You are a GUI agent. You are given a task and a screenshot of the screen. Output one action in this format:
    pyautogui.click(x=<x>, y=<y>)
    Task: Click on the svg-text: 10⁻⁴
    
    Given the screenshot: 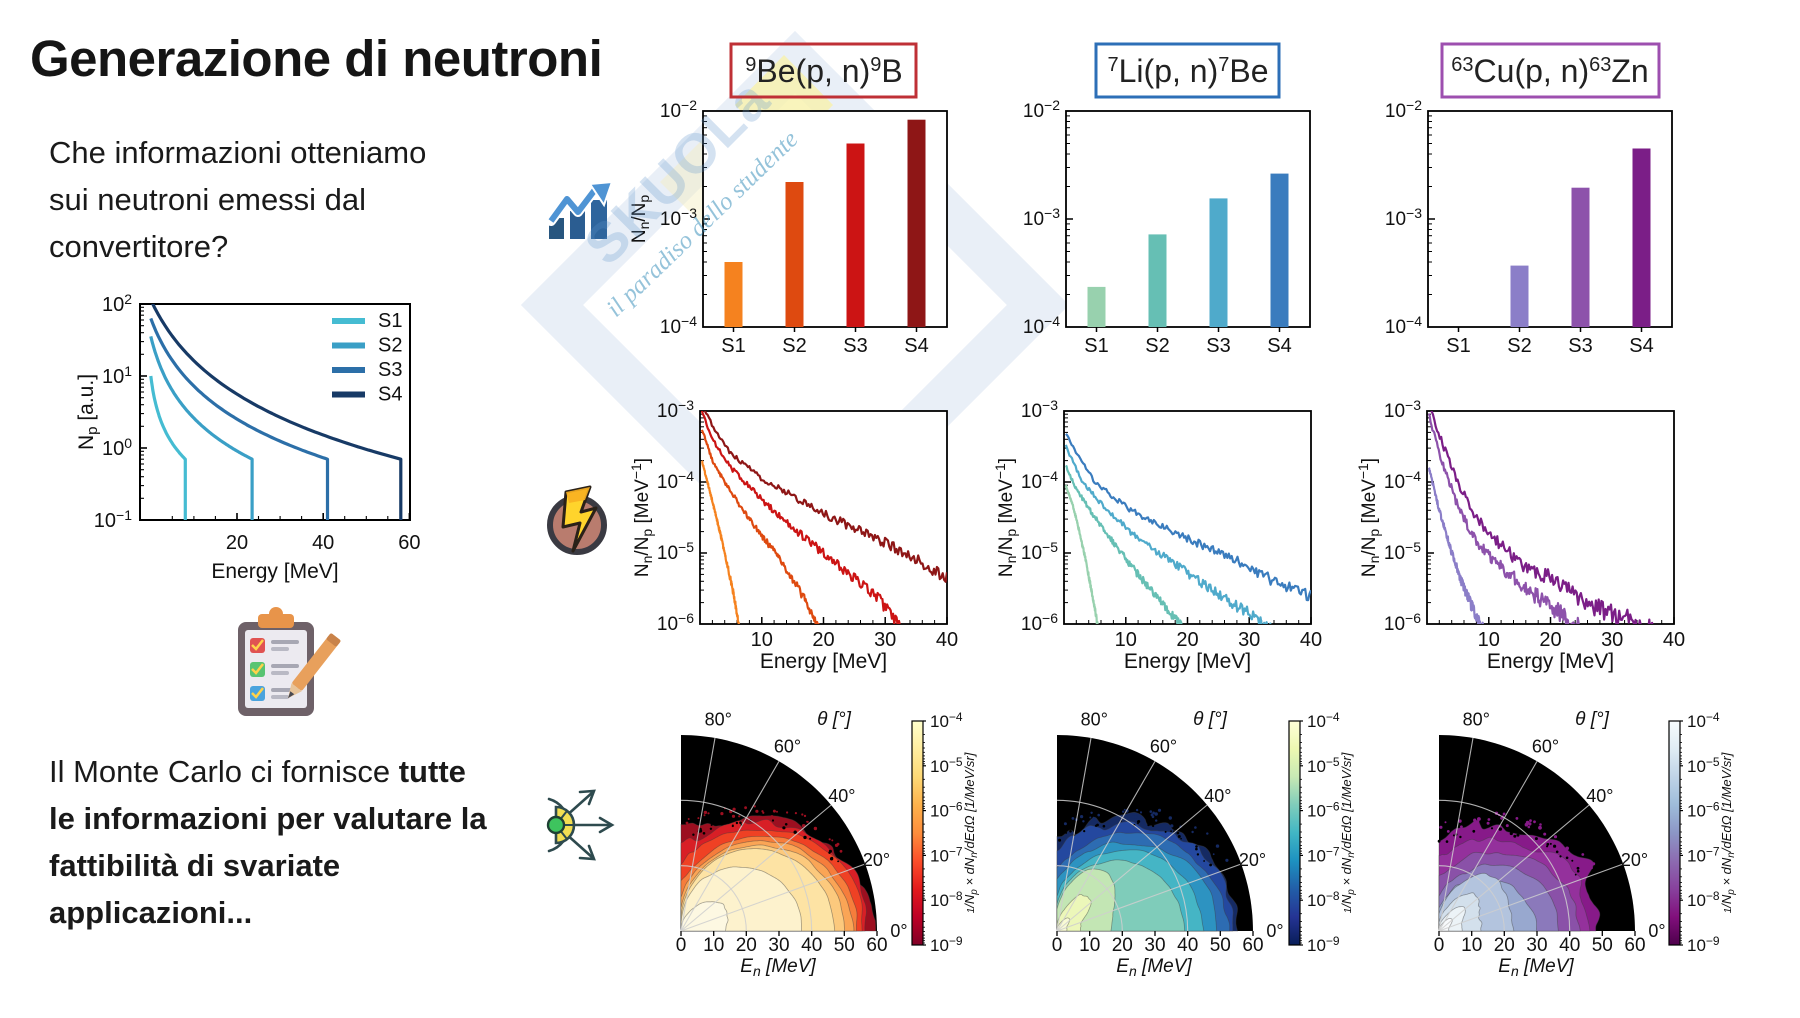 What is the action you would take?
    pyautogui.click(x=678, y=325)
    